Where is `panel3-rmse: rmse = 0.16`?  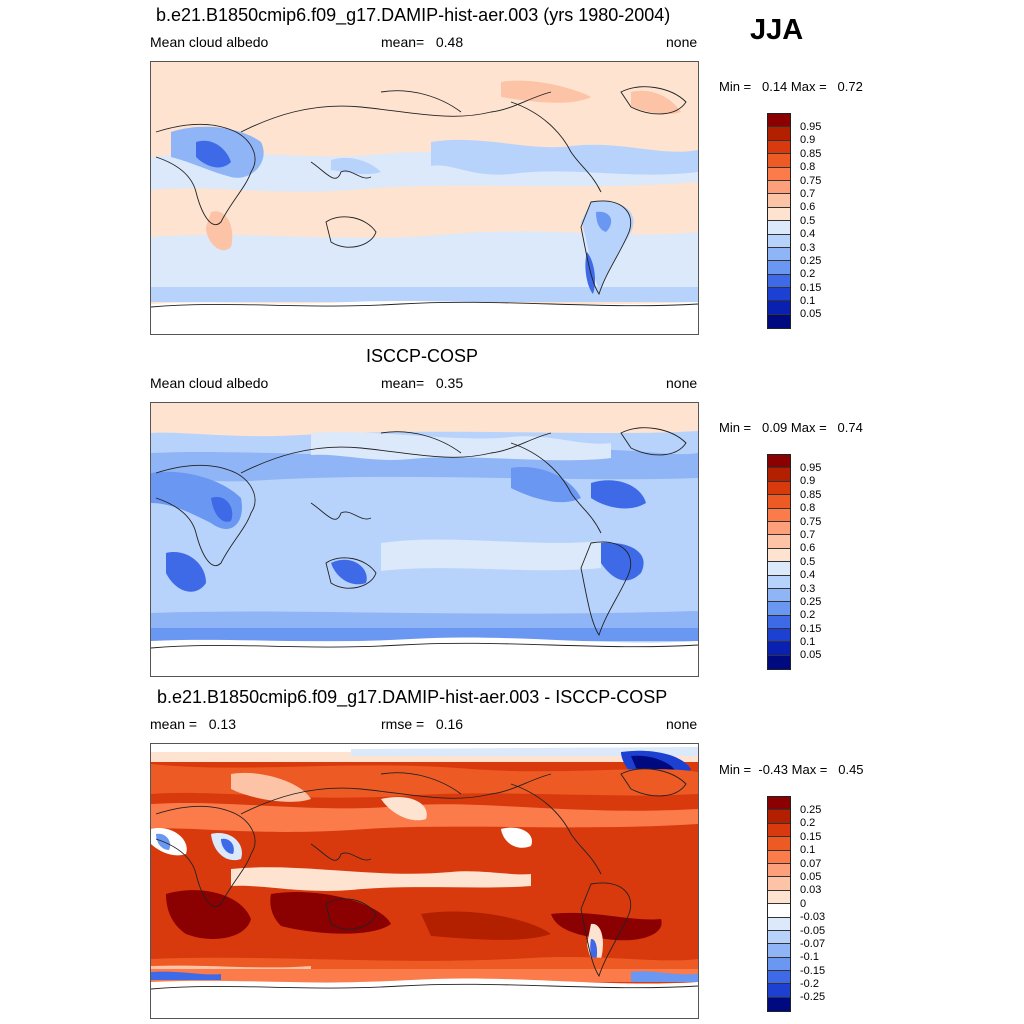
panel3-rmse: rmse = 0.16 is located at coordinates (422, 724).